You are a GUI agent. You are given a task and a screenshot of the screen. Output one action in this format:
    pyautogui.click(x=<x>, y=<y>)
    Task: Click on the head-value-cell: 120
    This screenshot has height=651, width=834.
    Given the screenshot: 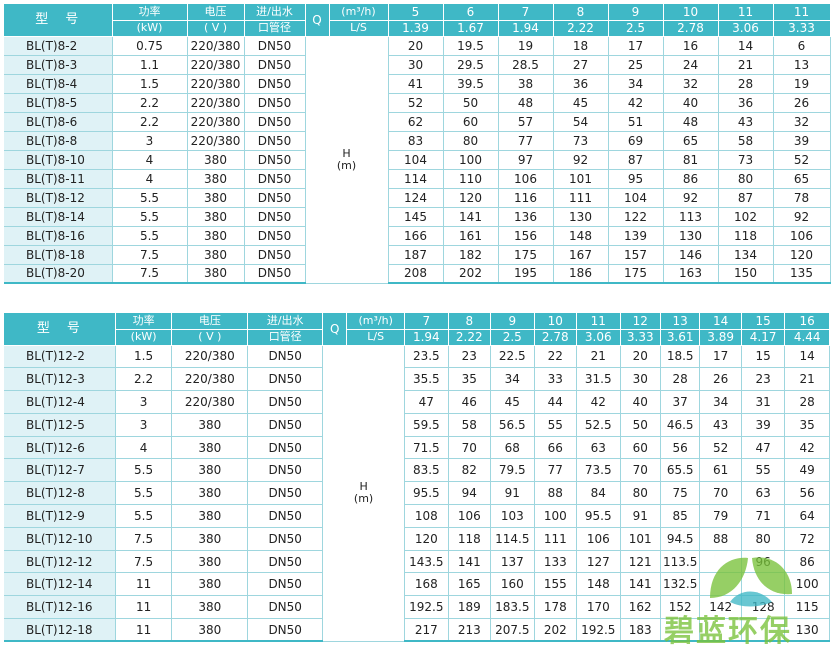 What is the action you would take?
    pyautogui.click(x=426, y=539)
    